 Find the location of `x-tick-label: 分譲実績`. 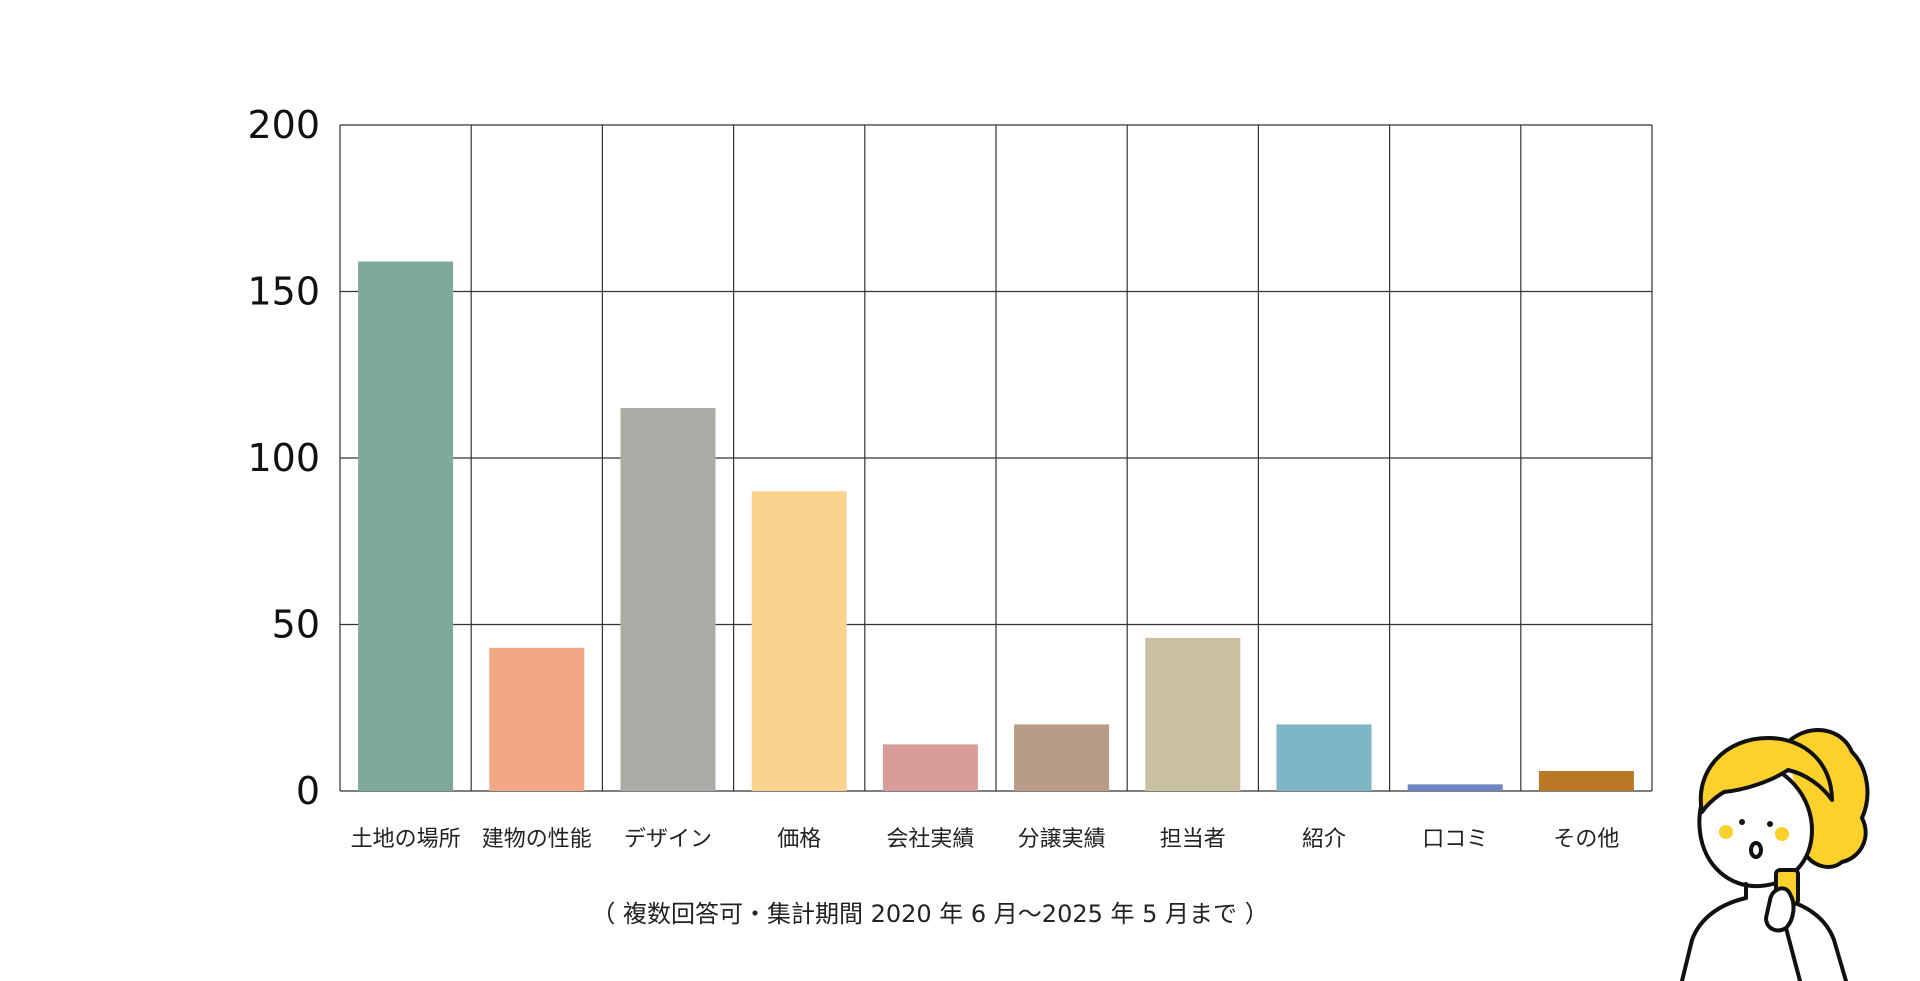

x-tick-label: 分譲実績 is located at coordinates (1062, 839).